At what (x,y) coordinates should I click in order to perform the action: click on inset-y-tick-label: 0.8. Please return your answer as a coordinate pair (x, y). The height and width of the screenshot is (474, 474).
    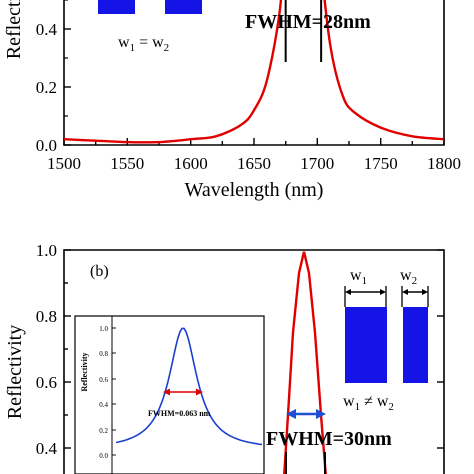
    Looking at the image, I should click on (103, 354).